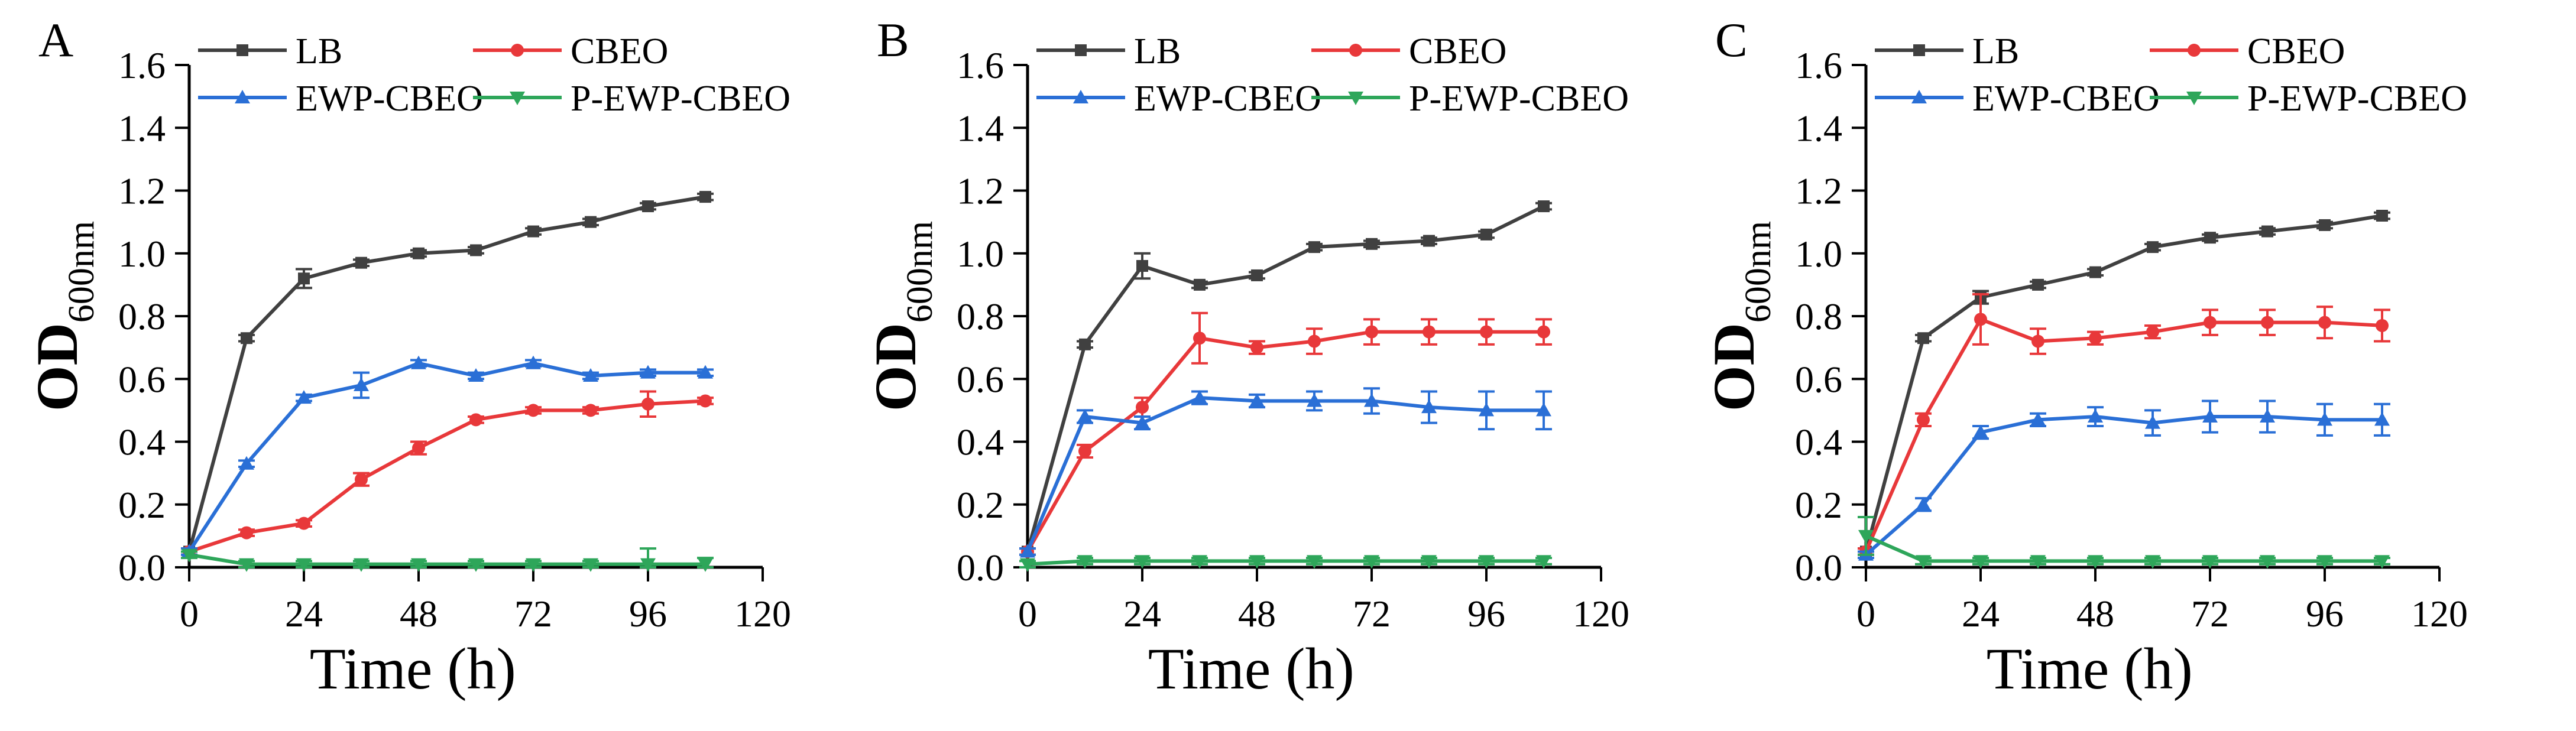 The height and width of the screenshot is (731, 2576). I want to click on panel-c-legend-ewp-cbeo-marker, so click(1919, 96).